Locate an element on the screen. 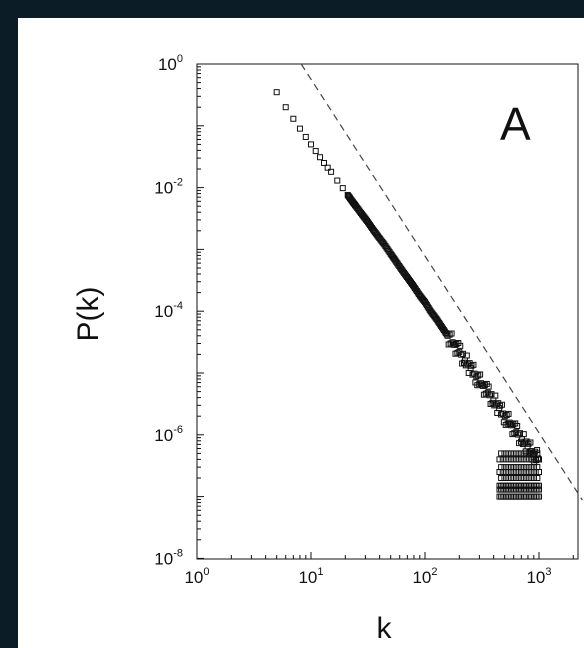 The width and height of the screenshot is (584, 648). x-tick-label: 10² is located at coordinates (424, 576).